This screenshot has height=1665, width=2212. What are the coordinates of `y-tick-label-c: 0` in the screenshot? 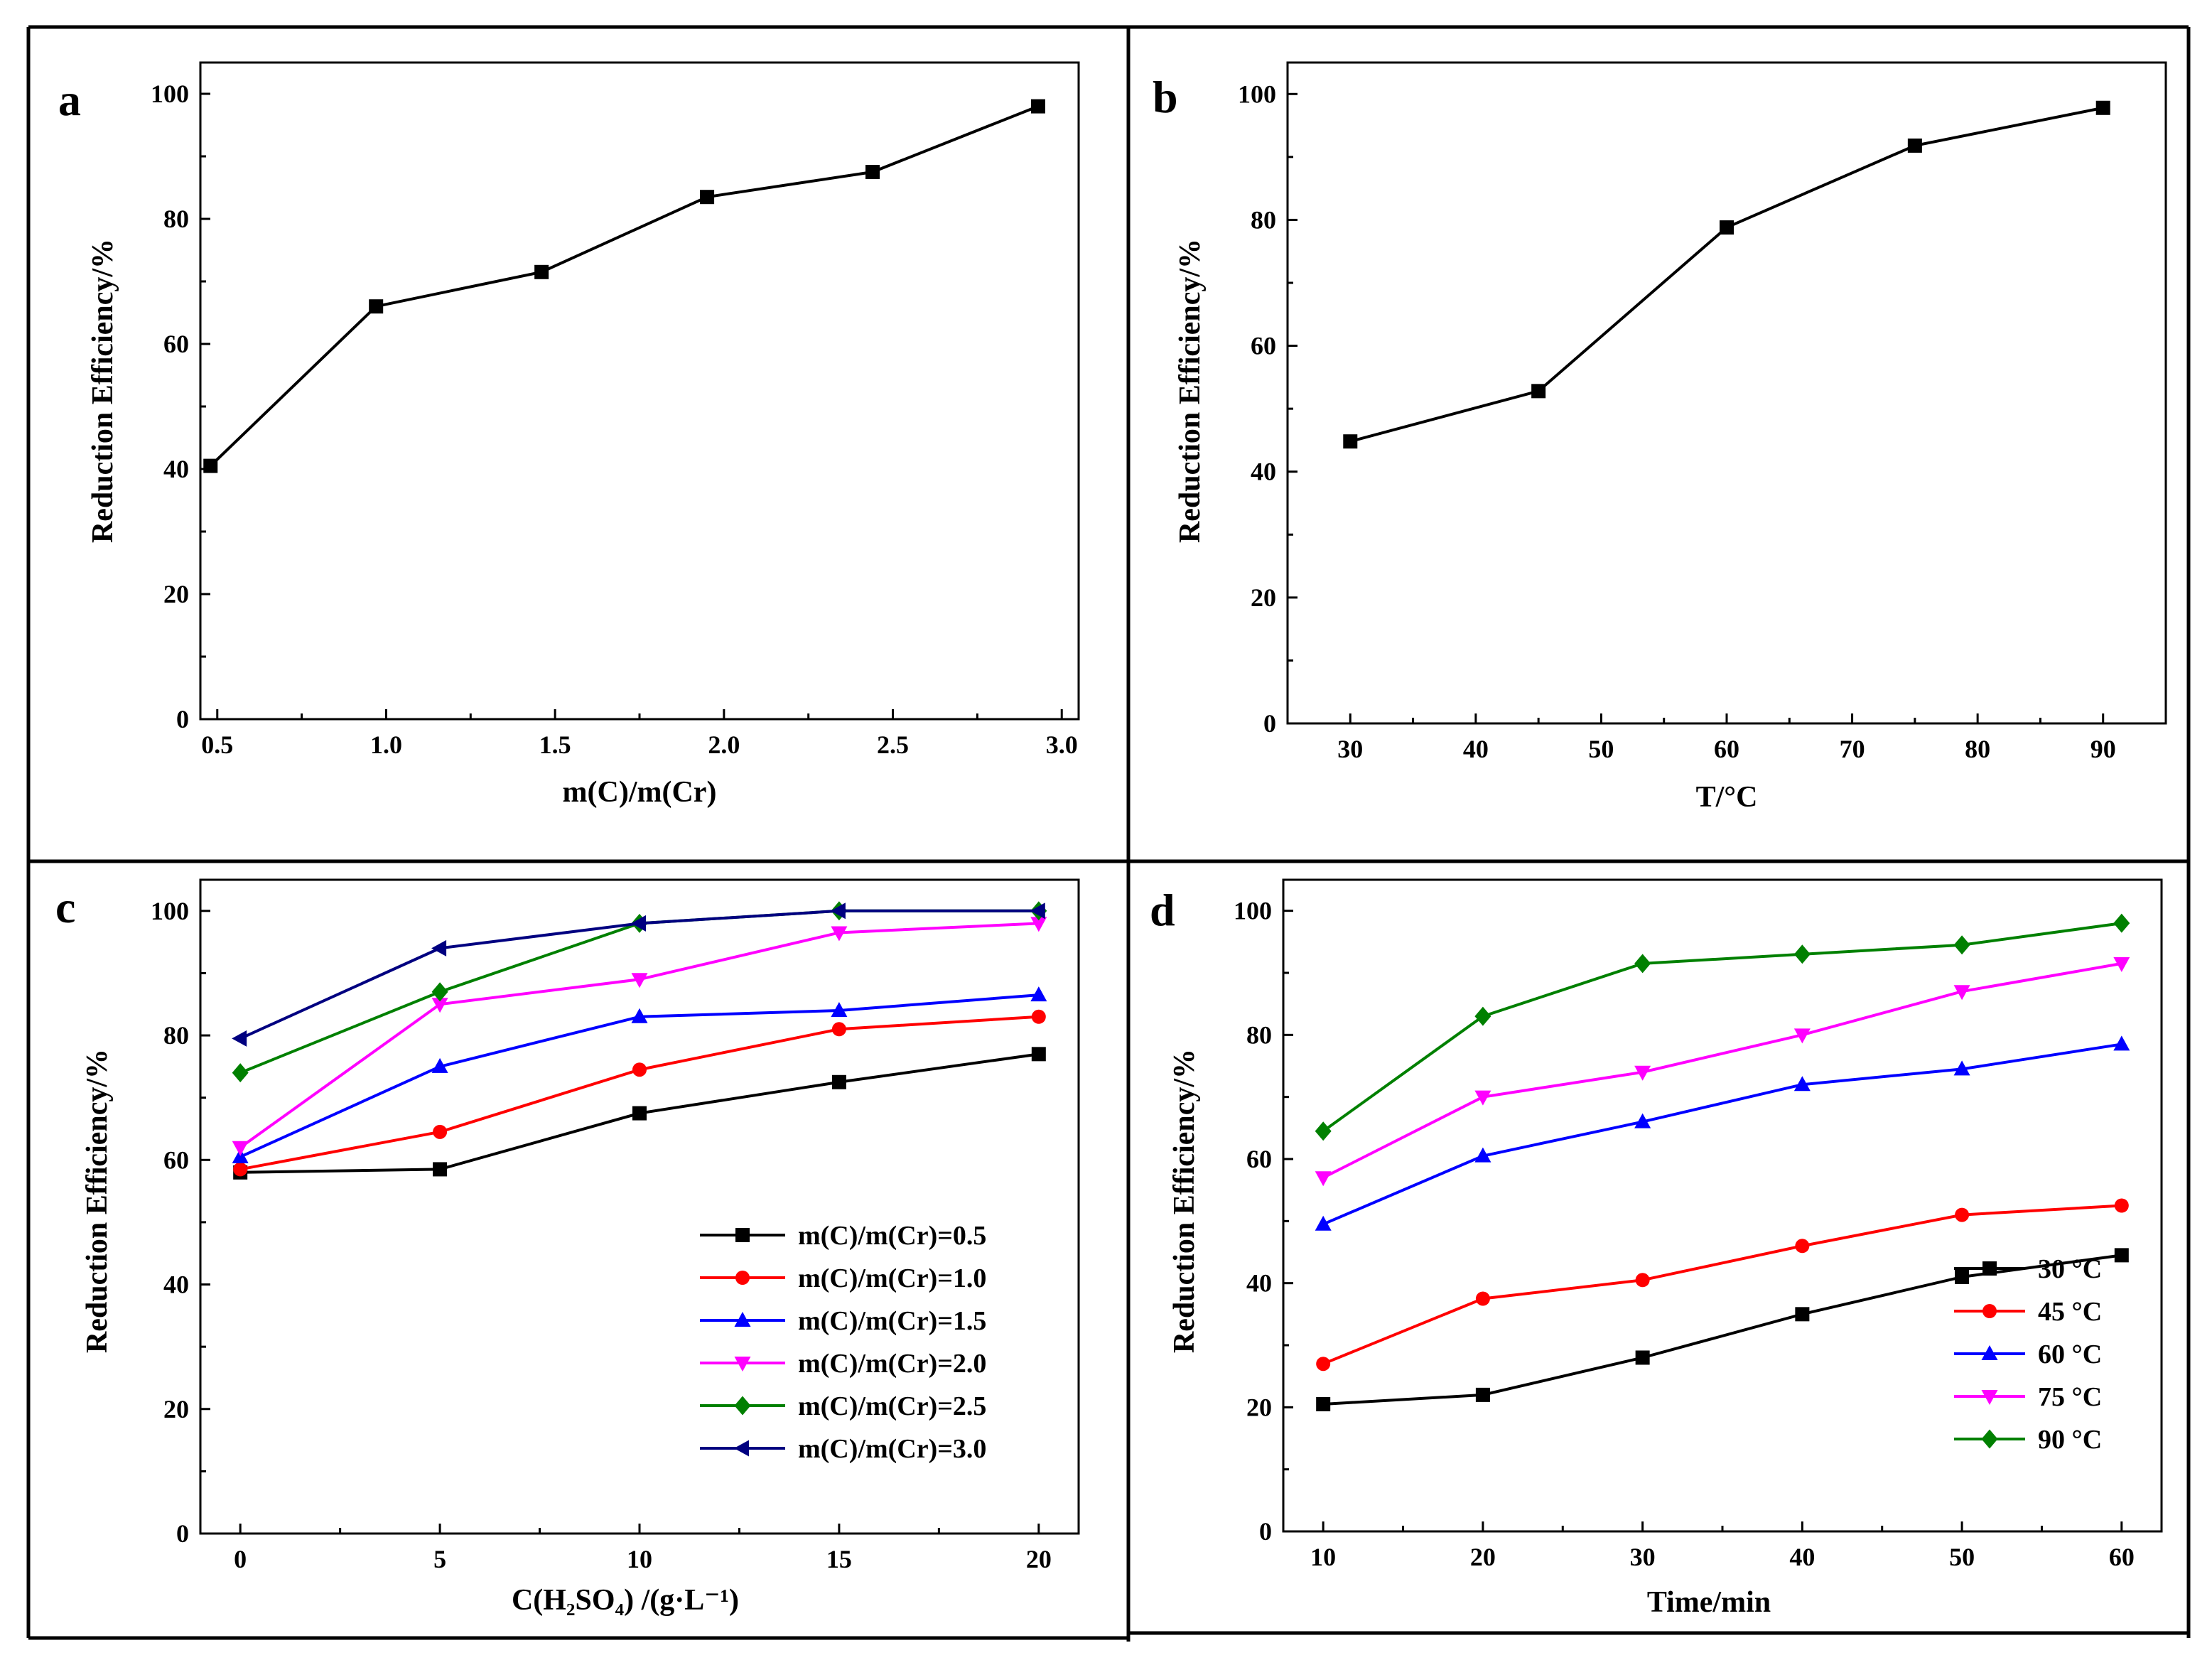 It's located at (182, 1534).